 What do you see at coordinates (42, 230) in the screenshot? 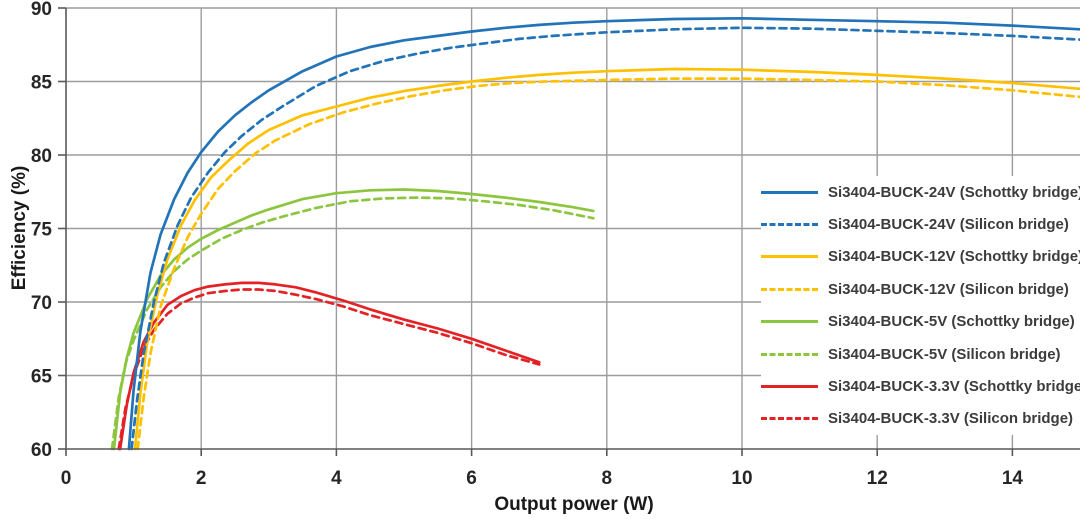
I see `y-tick-label-75: 75` at bounding box center [42, 230].